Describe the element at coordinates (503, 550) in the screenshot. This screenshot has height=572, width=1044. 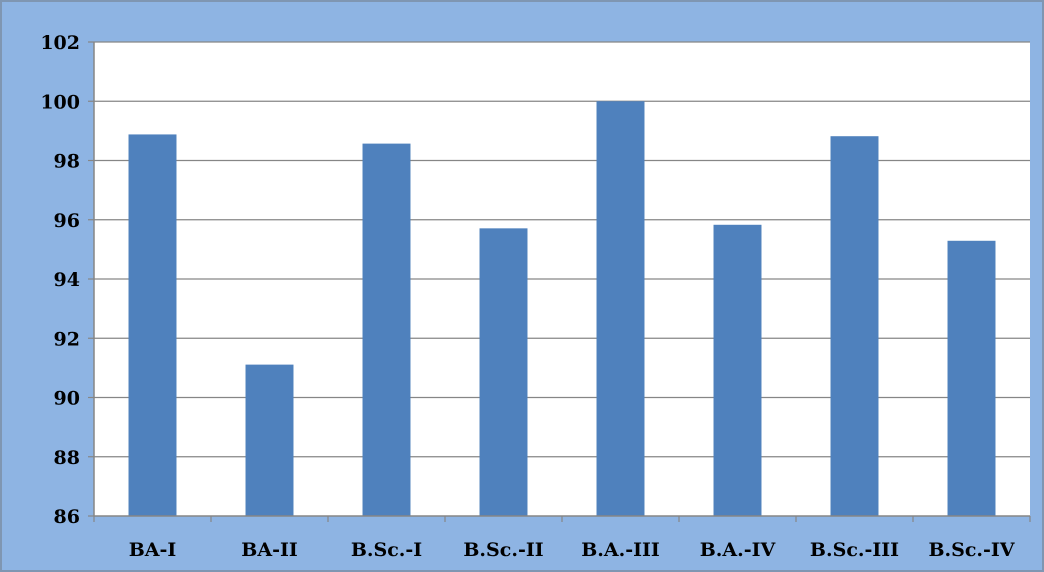
I see `x-category-label: B.Sc.-II` at that location.